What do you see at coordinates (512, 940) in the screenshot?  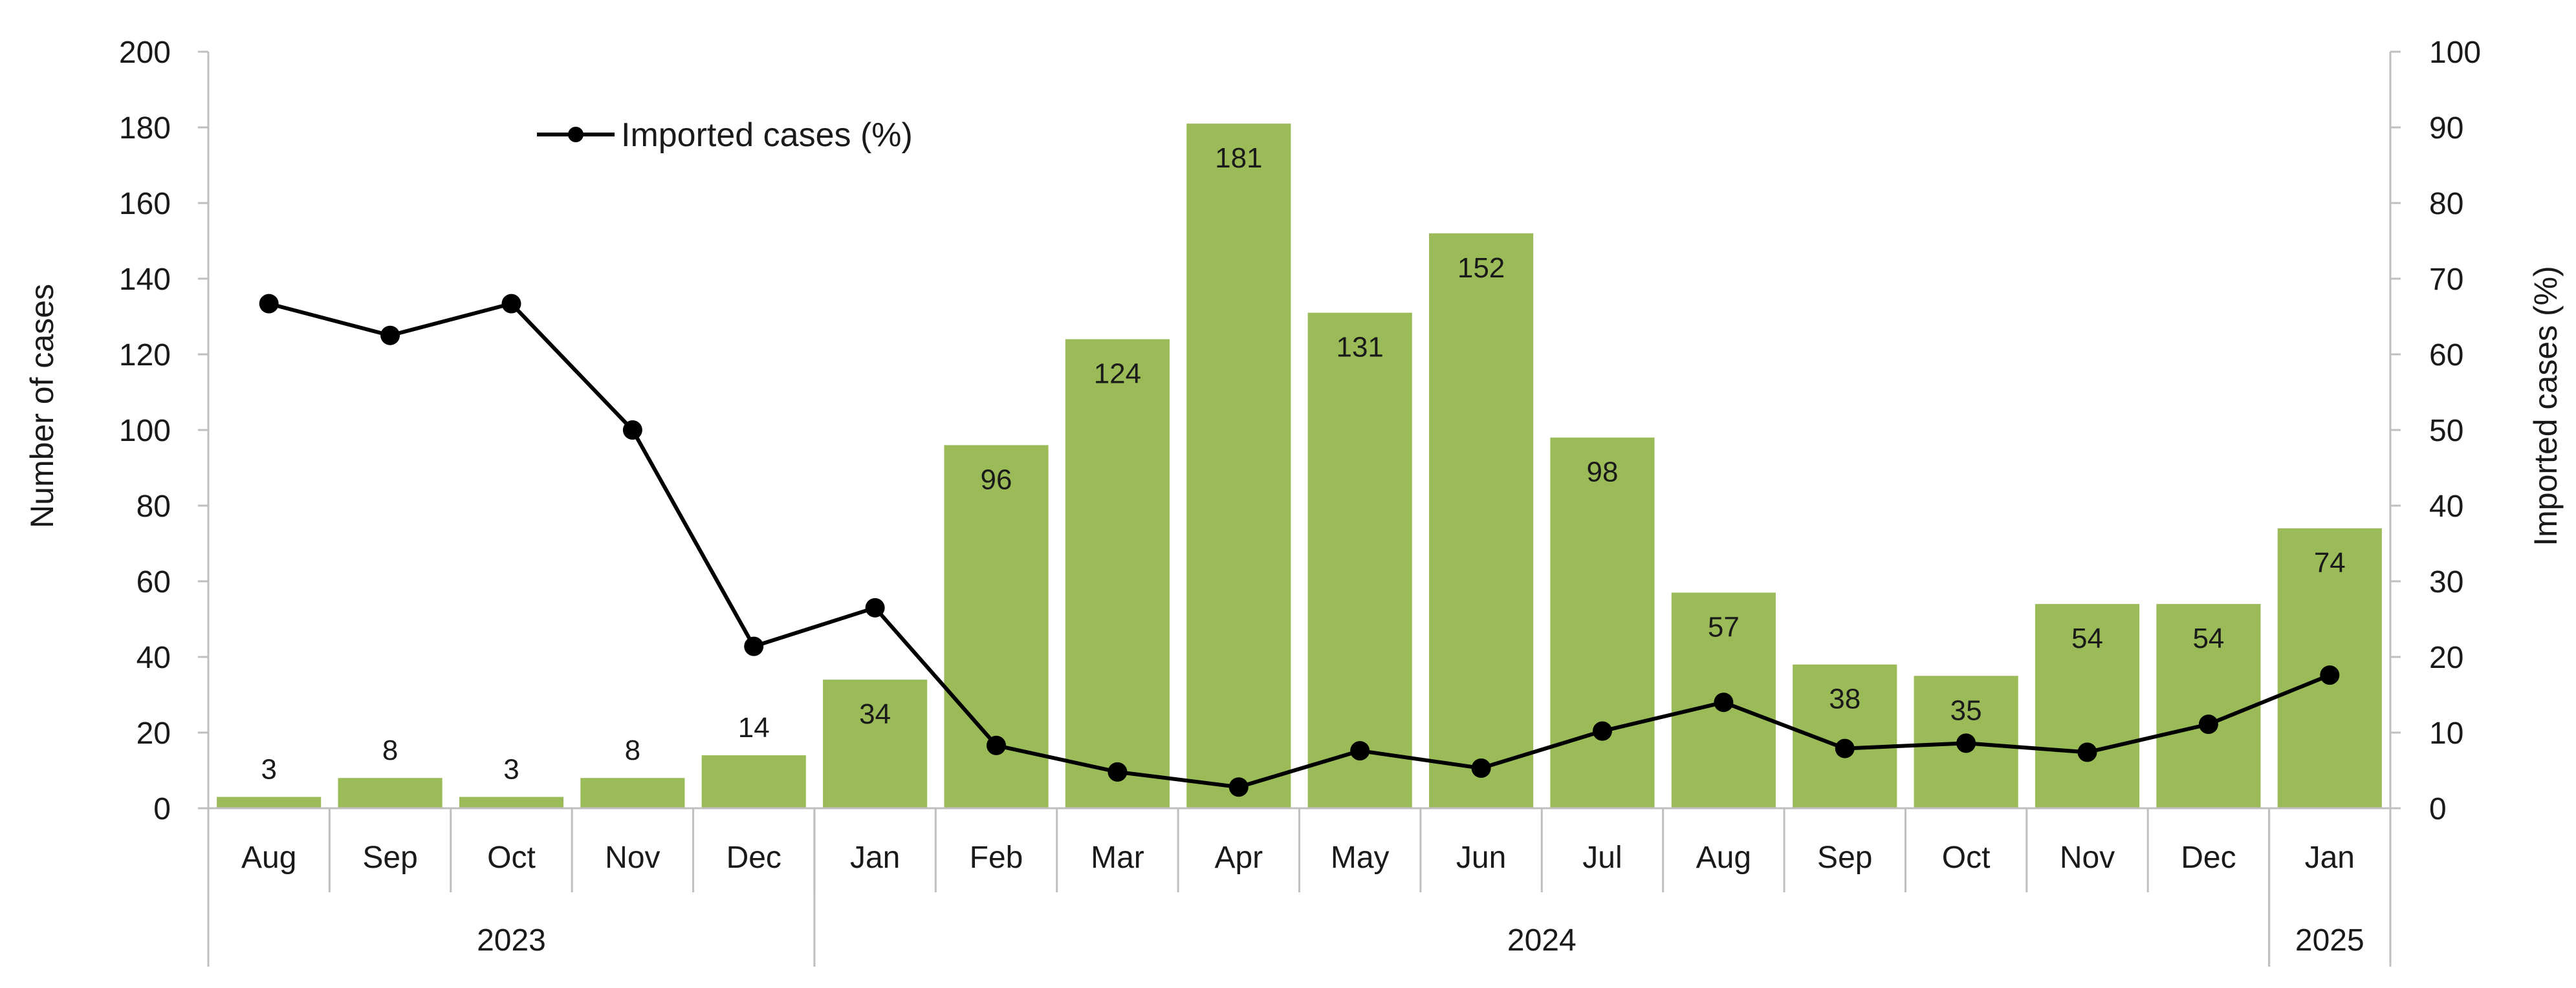 I see `year-label: 2023` at bounding box center [512, 940].